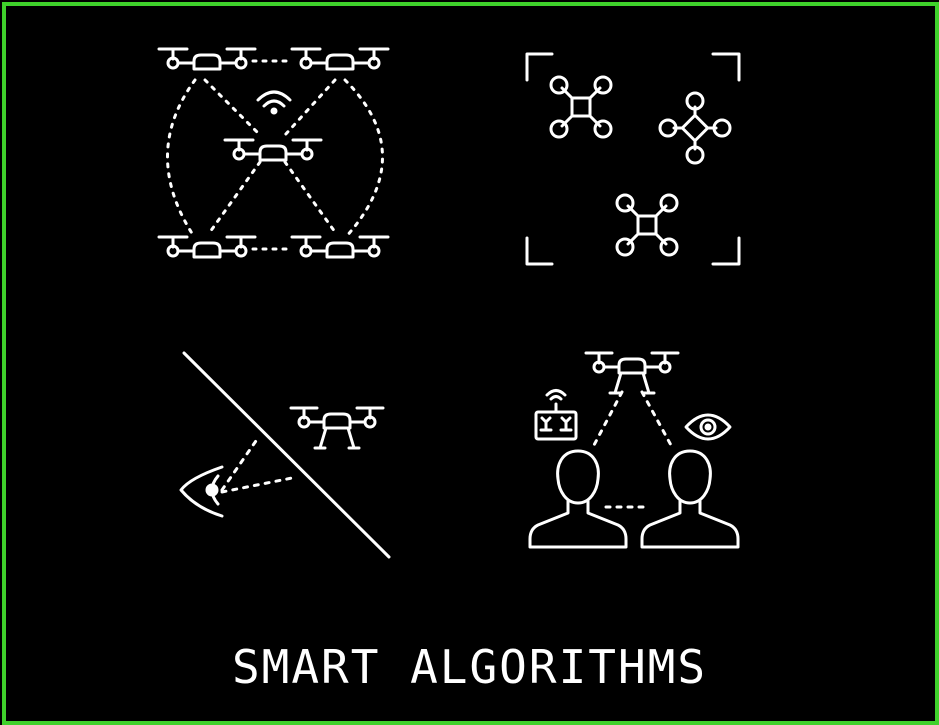  I want to click on observer-eye-icon, so click(708, 427).